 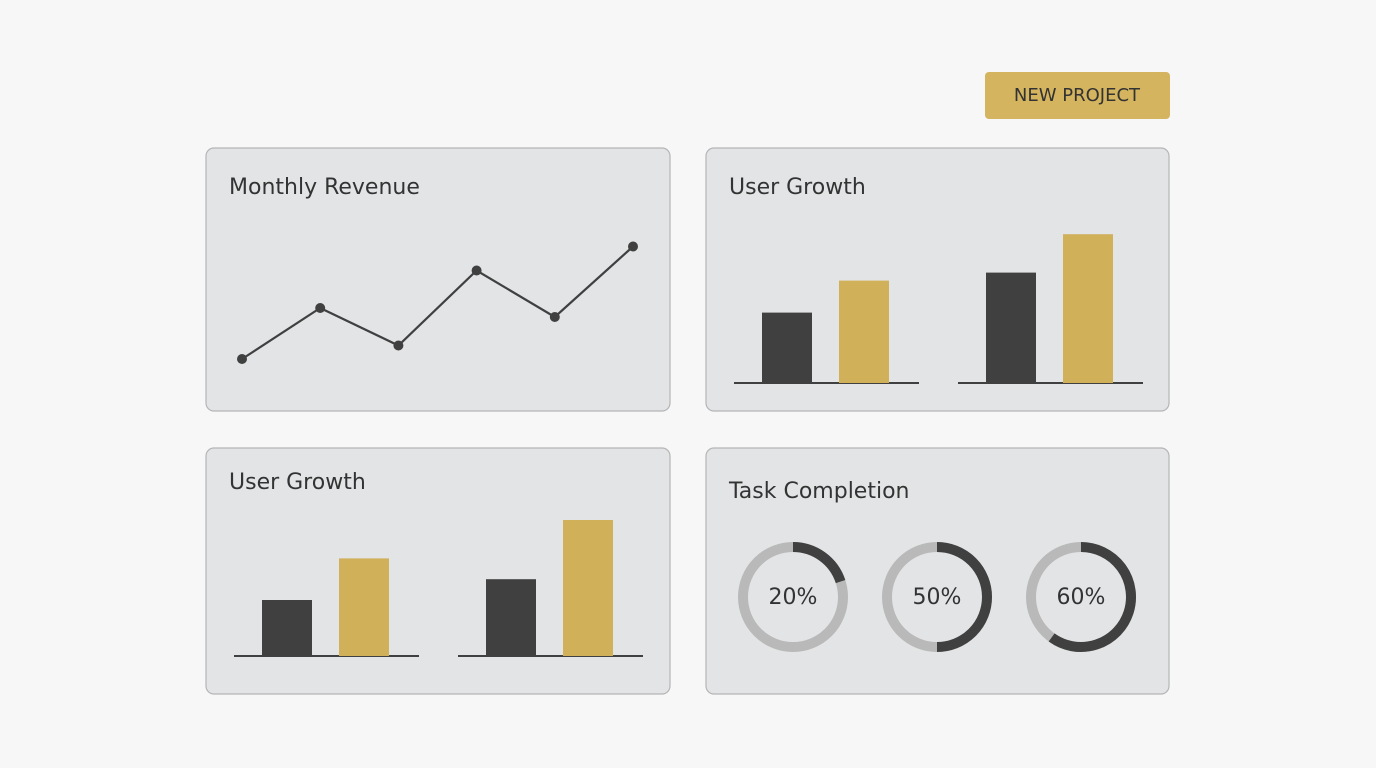 I want to click on donut-label: 20%, so click(x=793, y=597).